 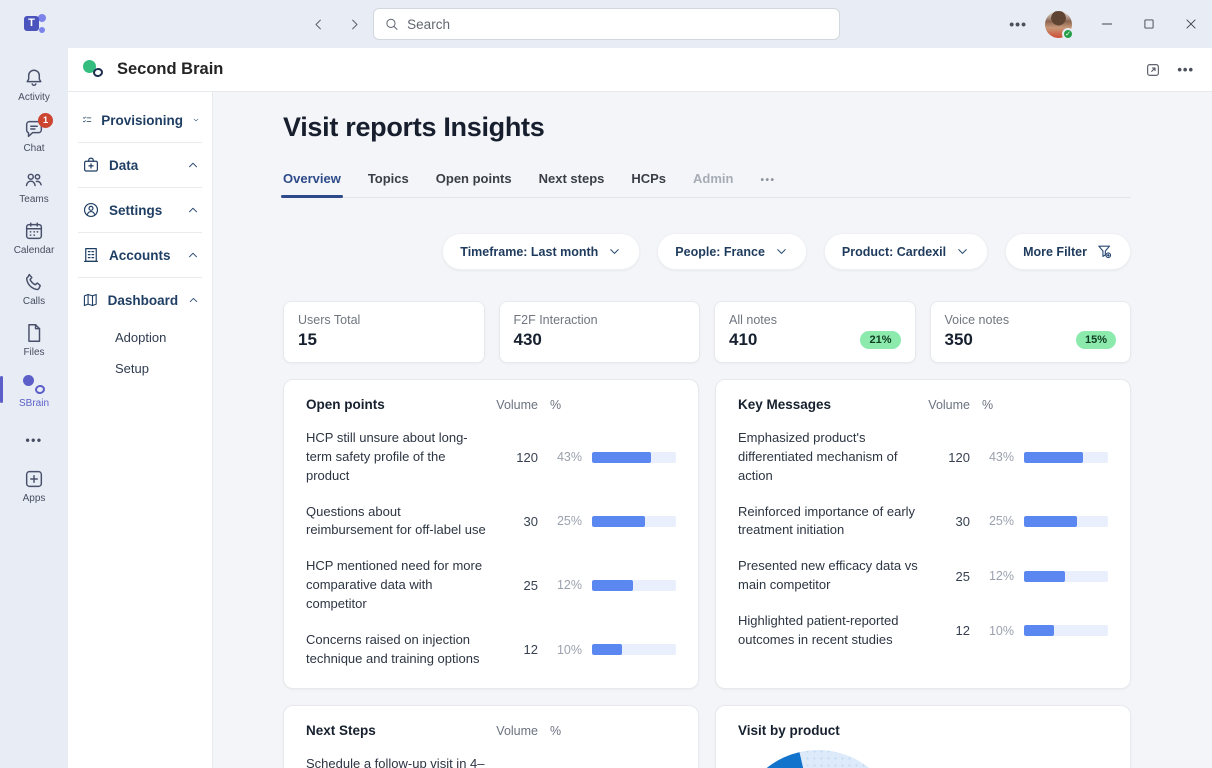 I want to click on rail-item-files: Files, so click(x=34, y=340).